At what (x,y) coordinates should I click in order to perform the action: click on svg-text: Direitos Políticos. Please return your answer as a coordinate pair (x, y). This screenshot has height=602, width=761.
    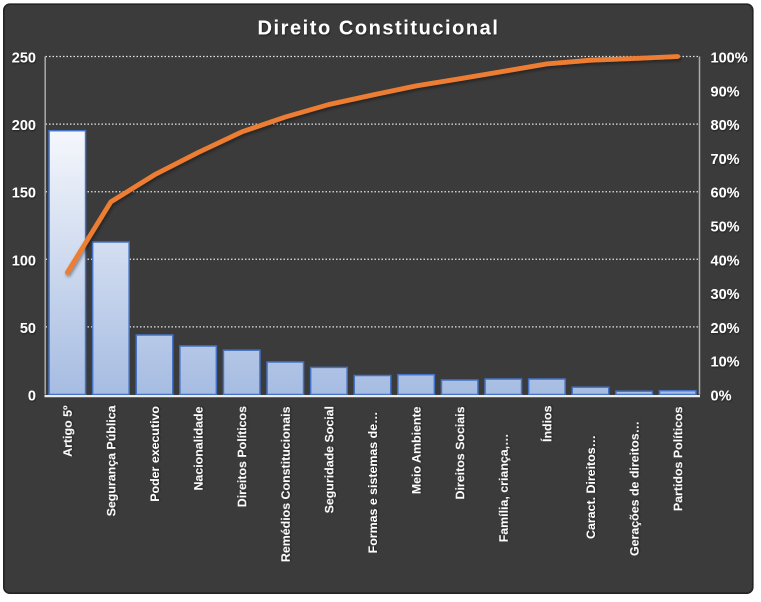
    Looking at the image, I should click on (242, 456).